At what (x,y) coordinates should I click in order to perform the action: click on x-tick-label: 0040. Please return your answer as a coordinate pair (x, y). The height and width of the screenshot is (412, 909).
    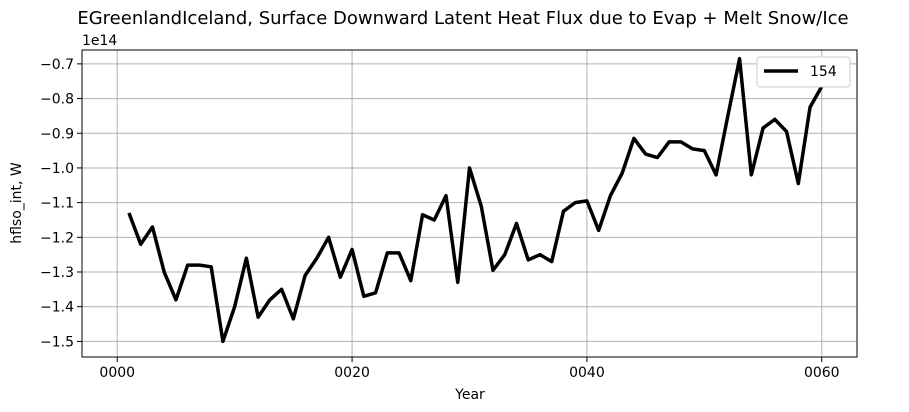
    Looking at the image, I should click on (587, 373).